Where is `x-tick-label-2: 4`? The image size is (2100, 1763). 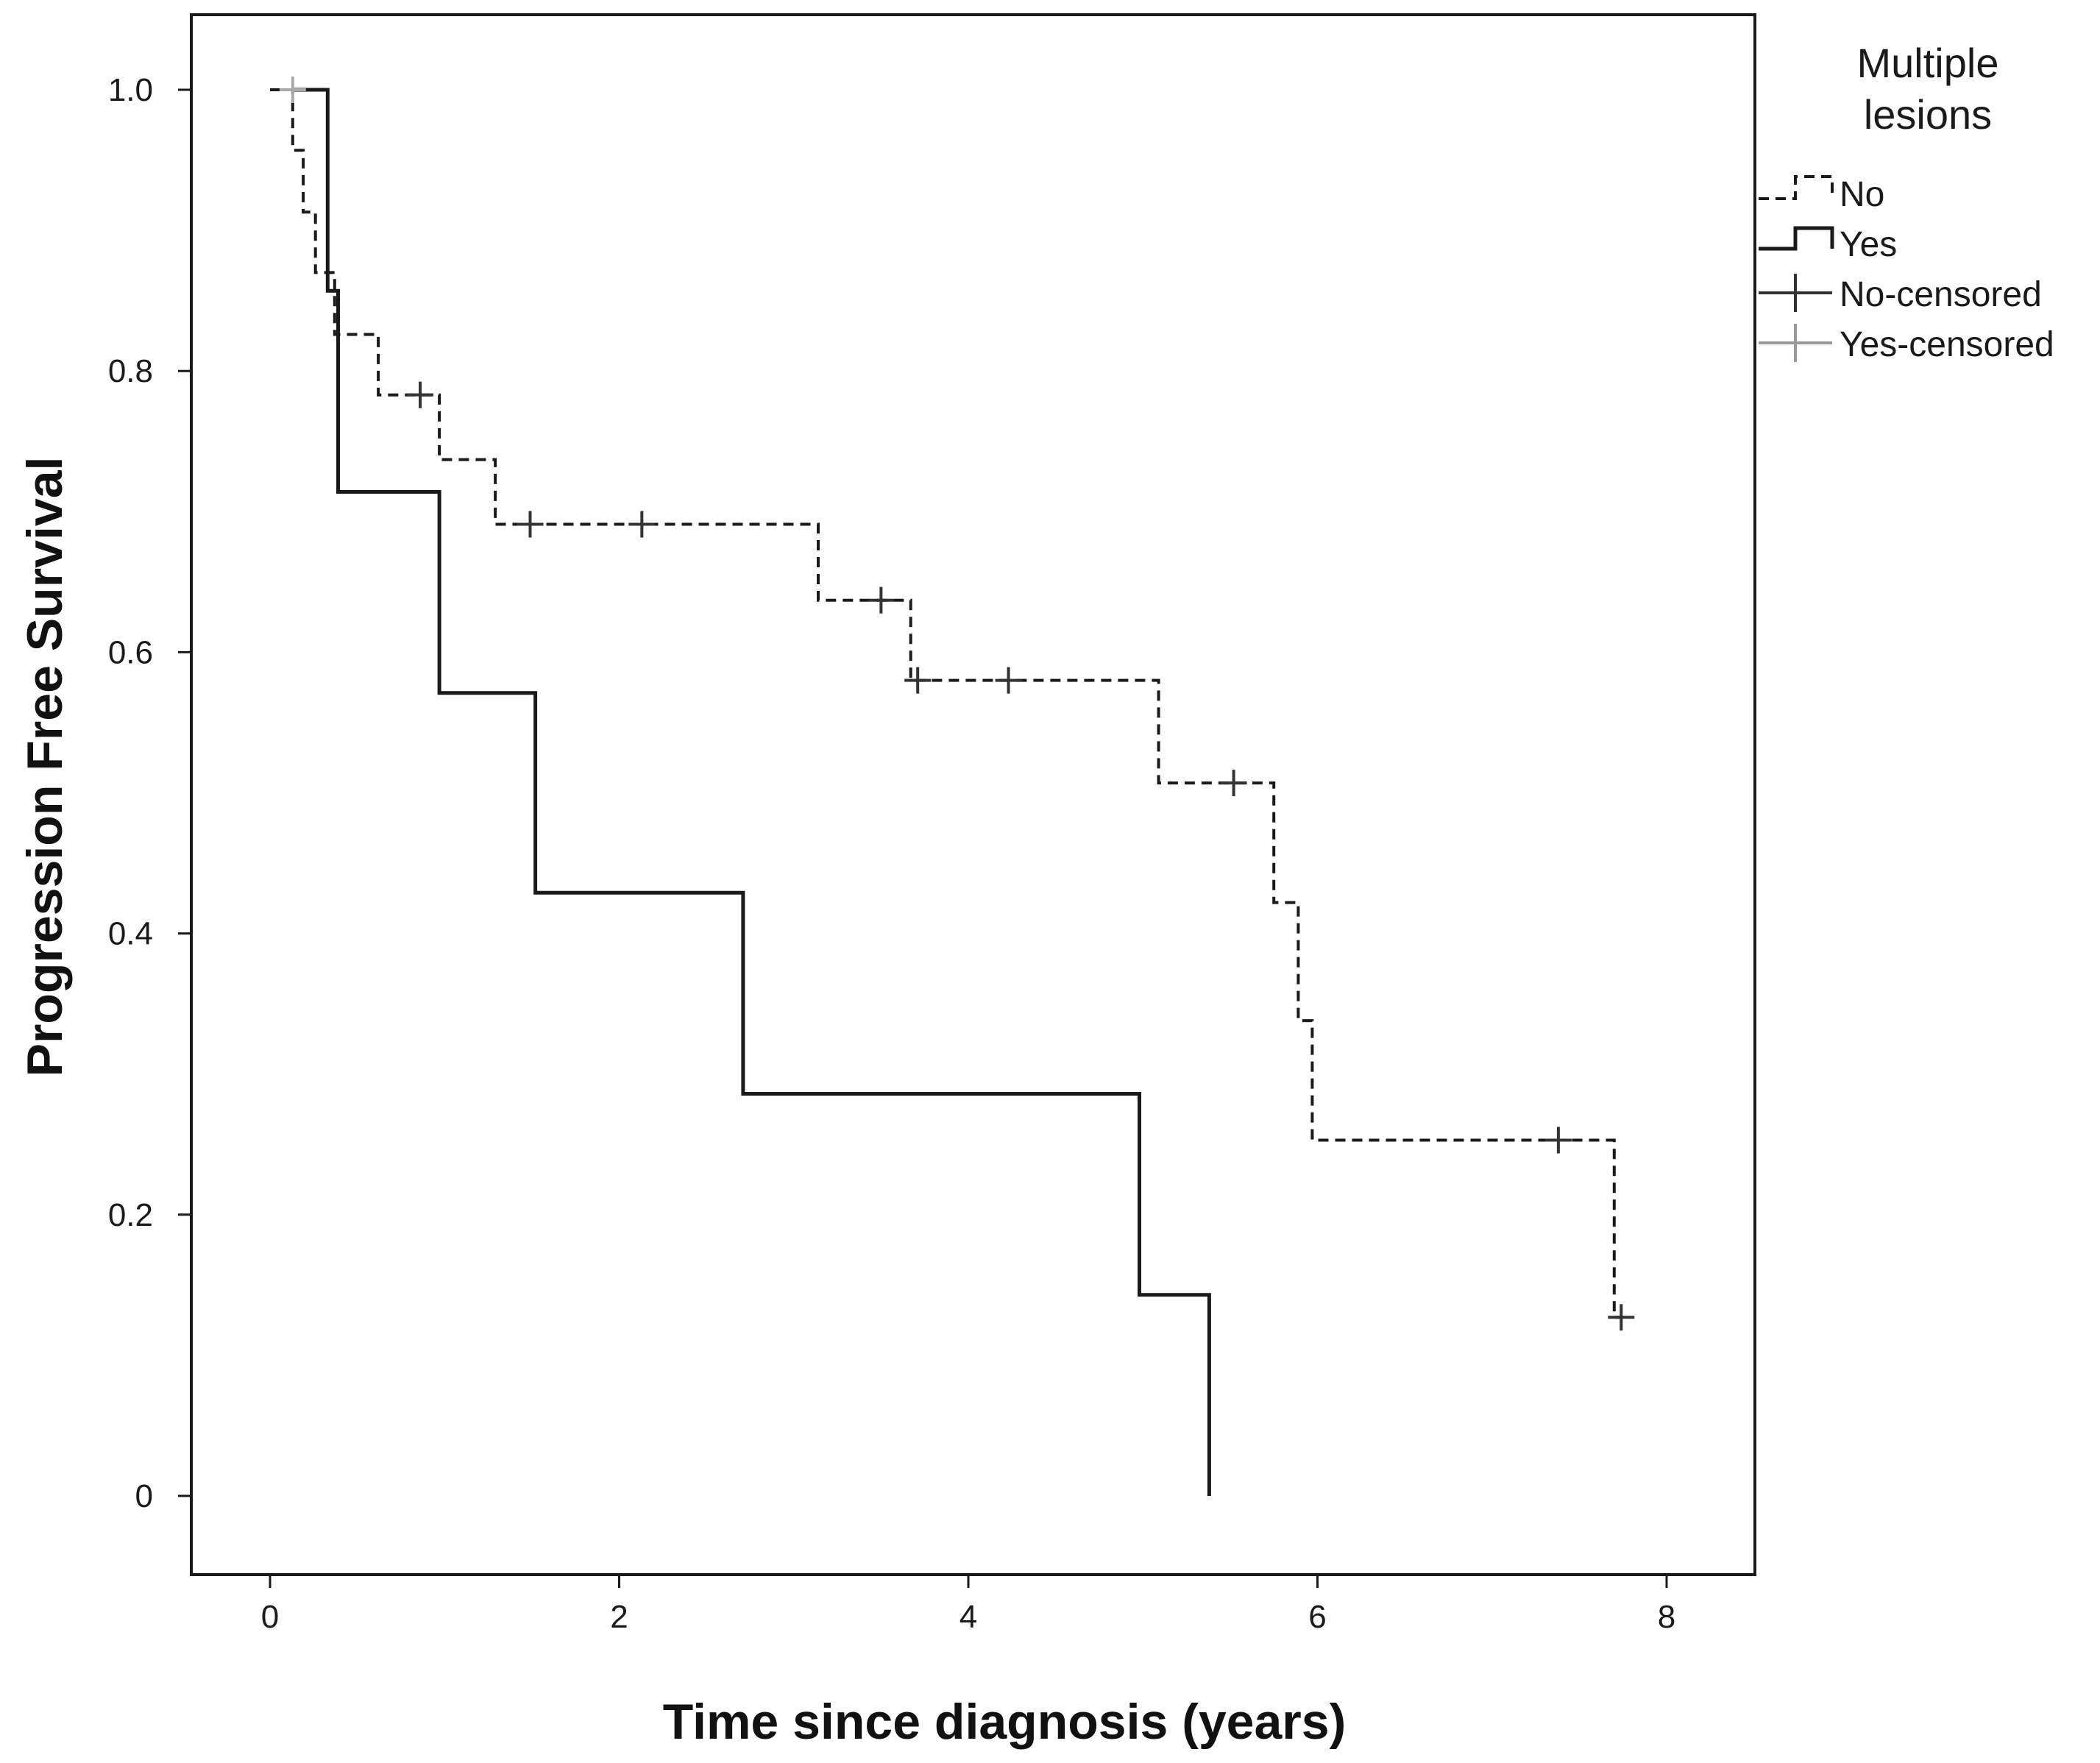
x-tick-label-2: 4 is located at coordinates (968, 1617).